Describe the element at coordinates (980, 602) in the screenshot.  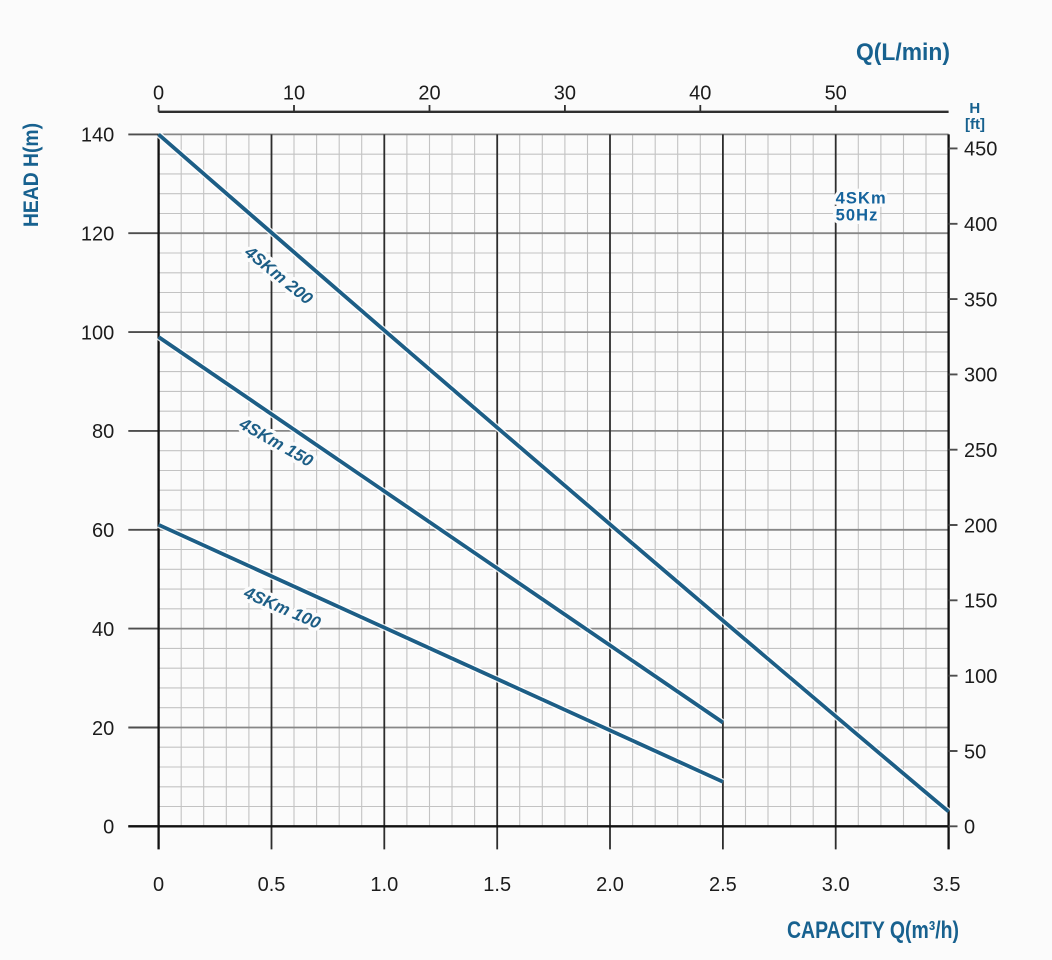
I see `svg-text: 150` at that location.